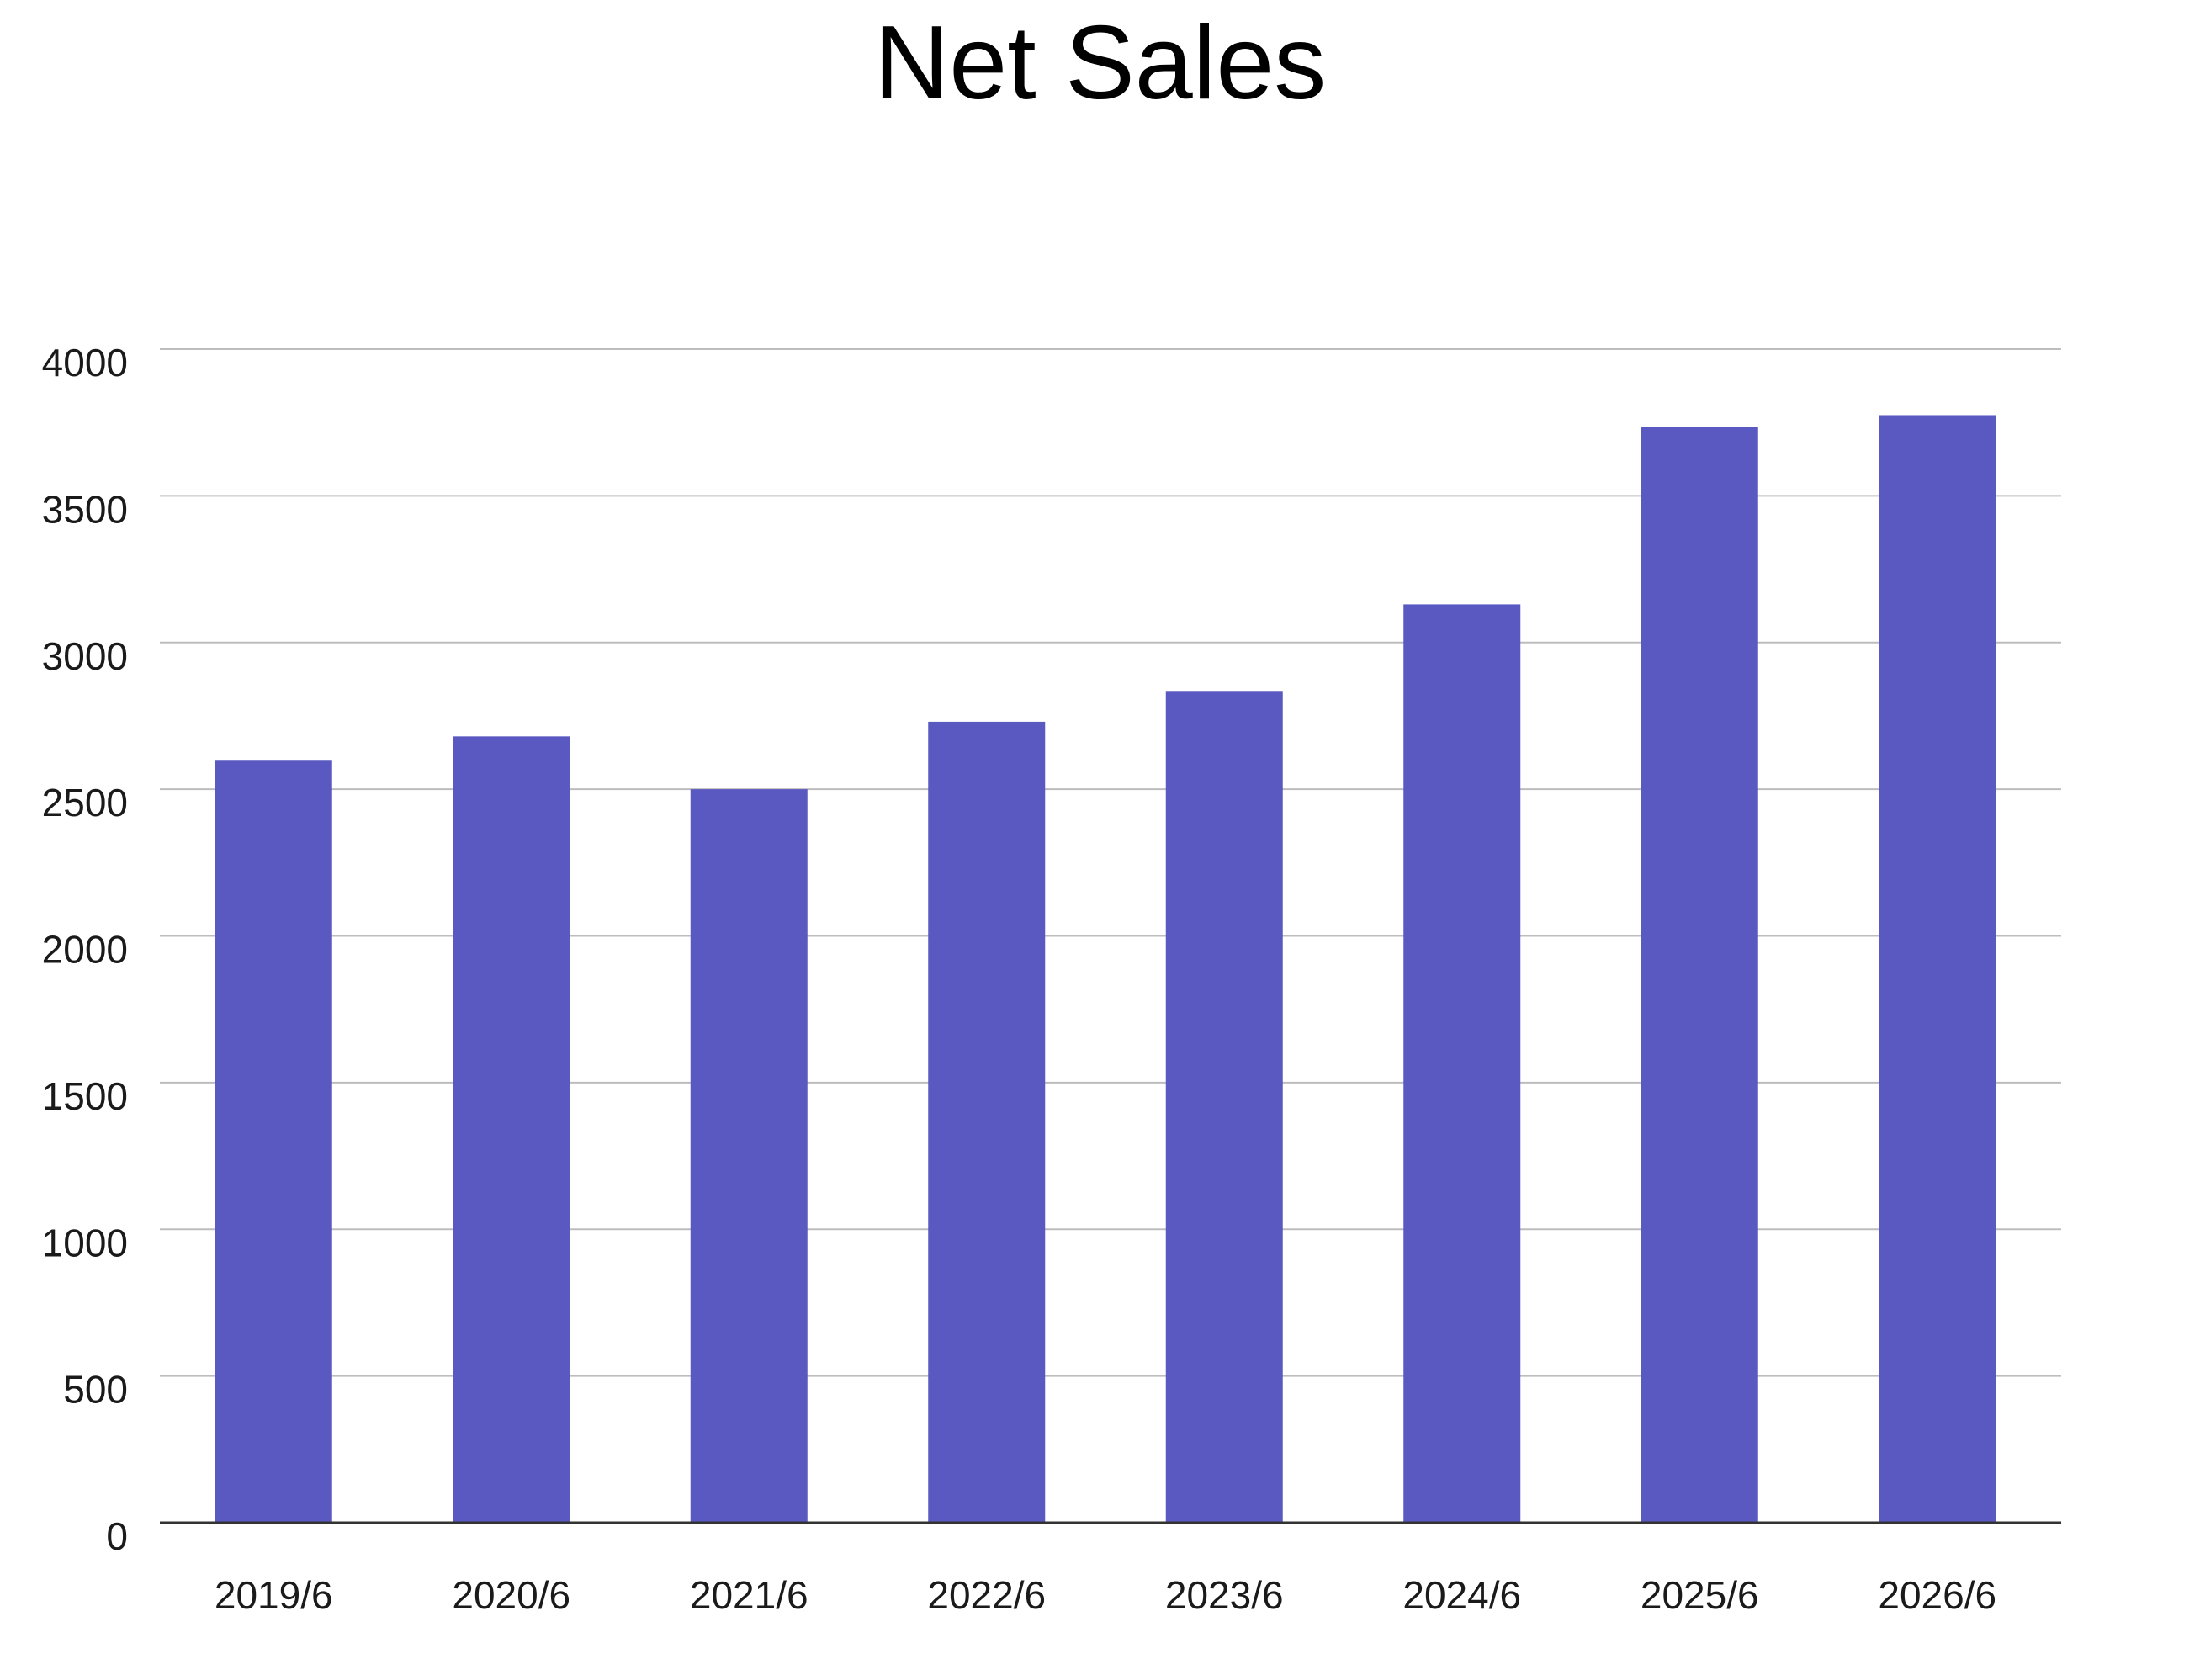 The height and width of the screenshot is (1680, 2200). Describe the element at coordinates (85, 656) in the screenshot. I see `y-tick-label: 3000` at that location.